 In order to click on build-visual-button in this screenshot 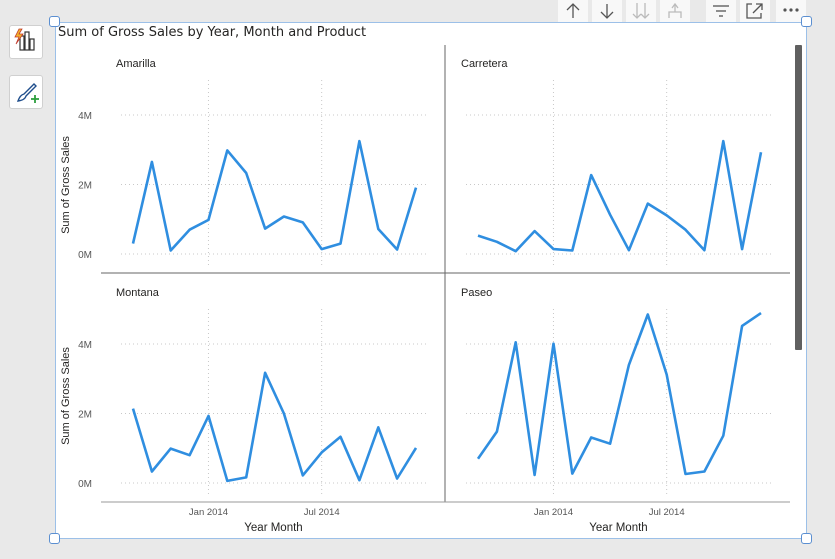, I will do `click(26, 42)`.